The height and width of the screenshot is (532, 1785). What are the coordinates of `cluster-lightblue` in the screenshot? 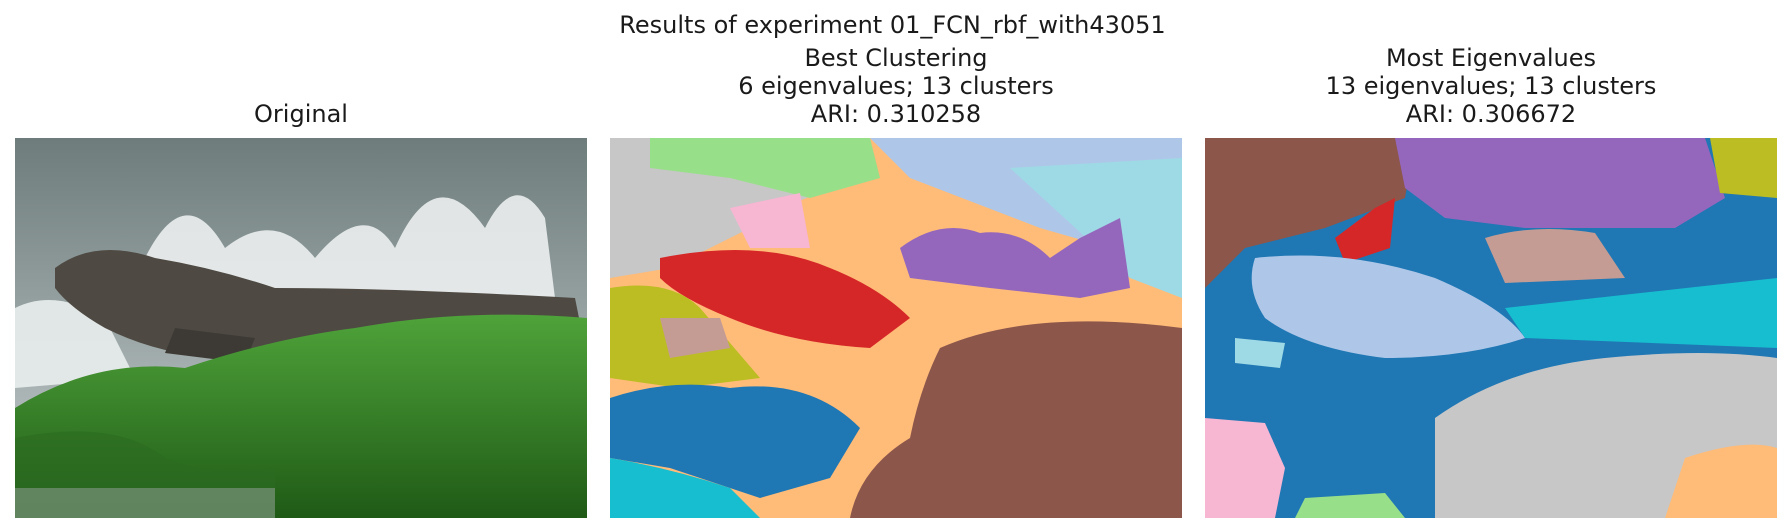 It's located at (1388, 306).